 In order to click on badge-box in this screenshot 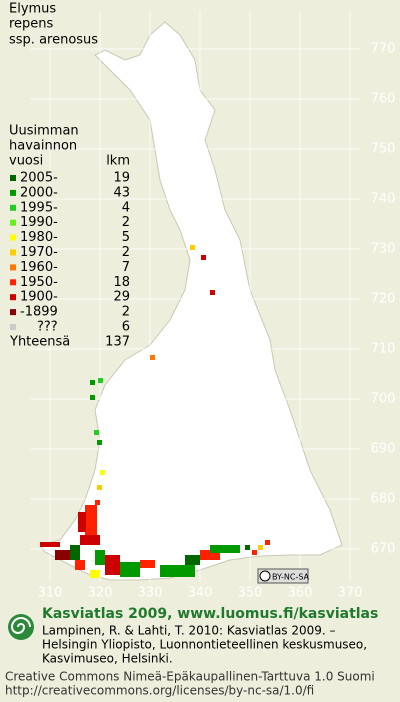, I will do `click(283, 576)`.